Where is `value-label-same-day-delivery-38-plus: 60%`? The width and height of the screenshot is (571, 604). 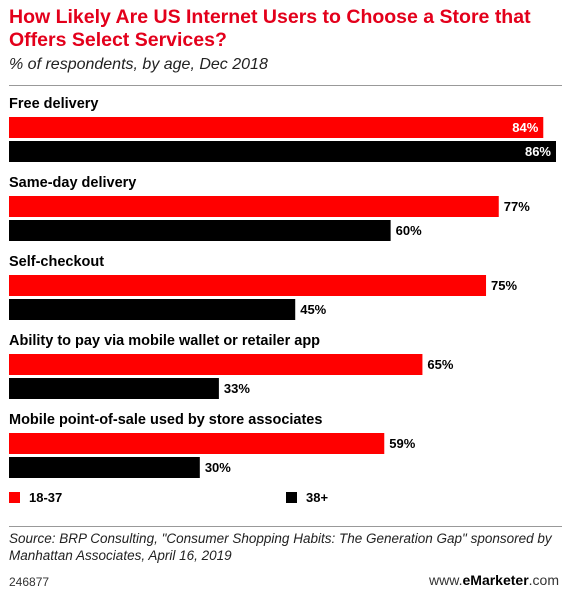 value-label-same-day-delivery-38-plus: 60% is located at coordinates (409, 230).